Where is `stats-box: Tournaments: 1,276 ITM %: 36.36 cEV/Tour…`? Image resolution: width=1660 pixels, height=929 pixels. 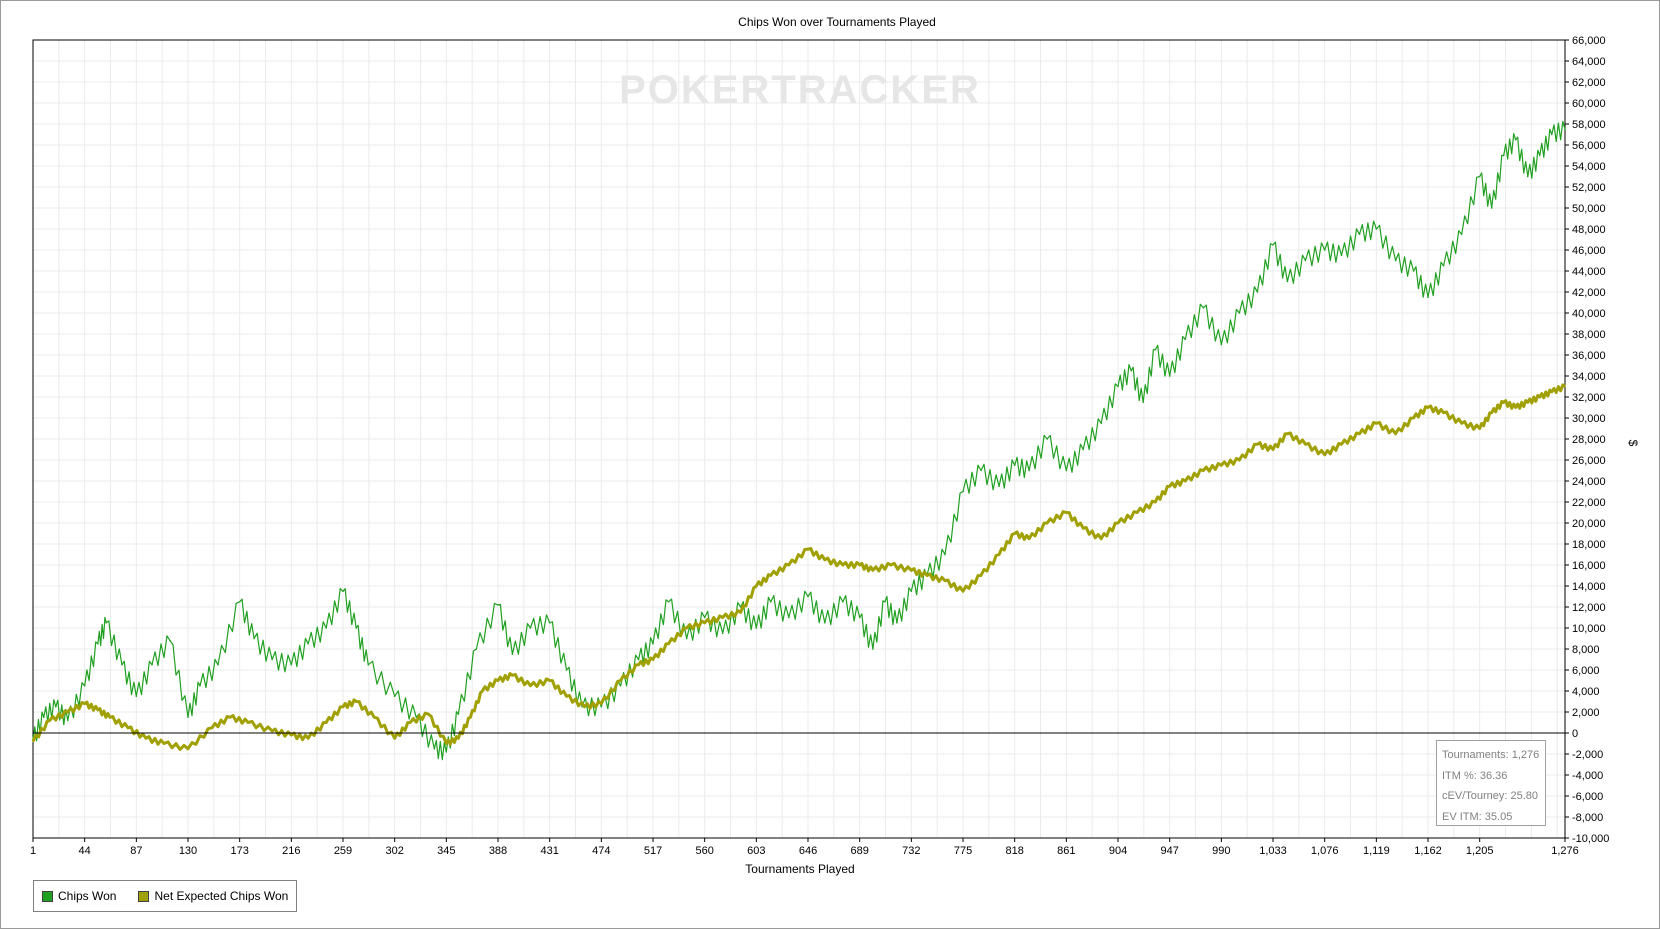 stats-box: Tournaments: 1,276 ITM %: 36.36 cEV/Tour… is located at coordinates (1491, 783).